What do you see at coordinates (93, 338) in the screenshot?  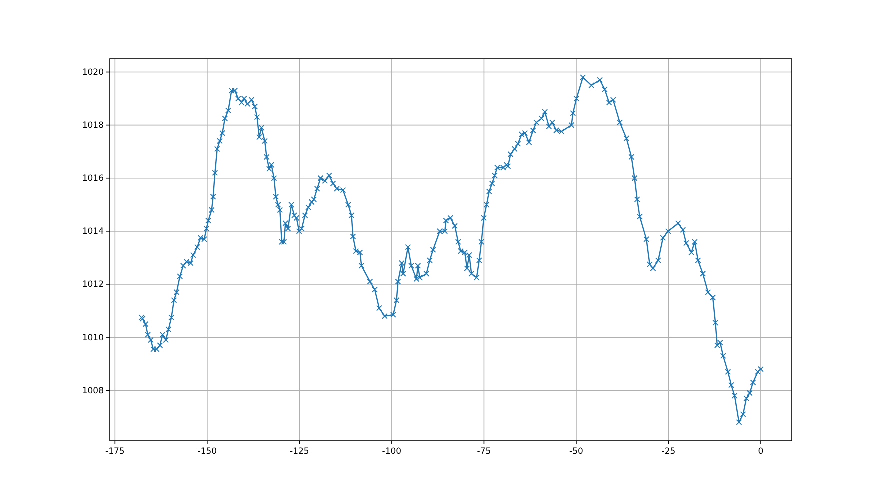 I see `y-tick-label: 1010` at bounding box center [93, 338].